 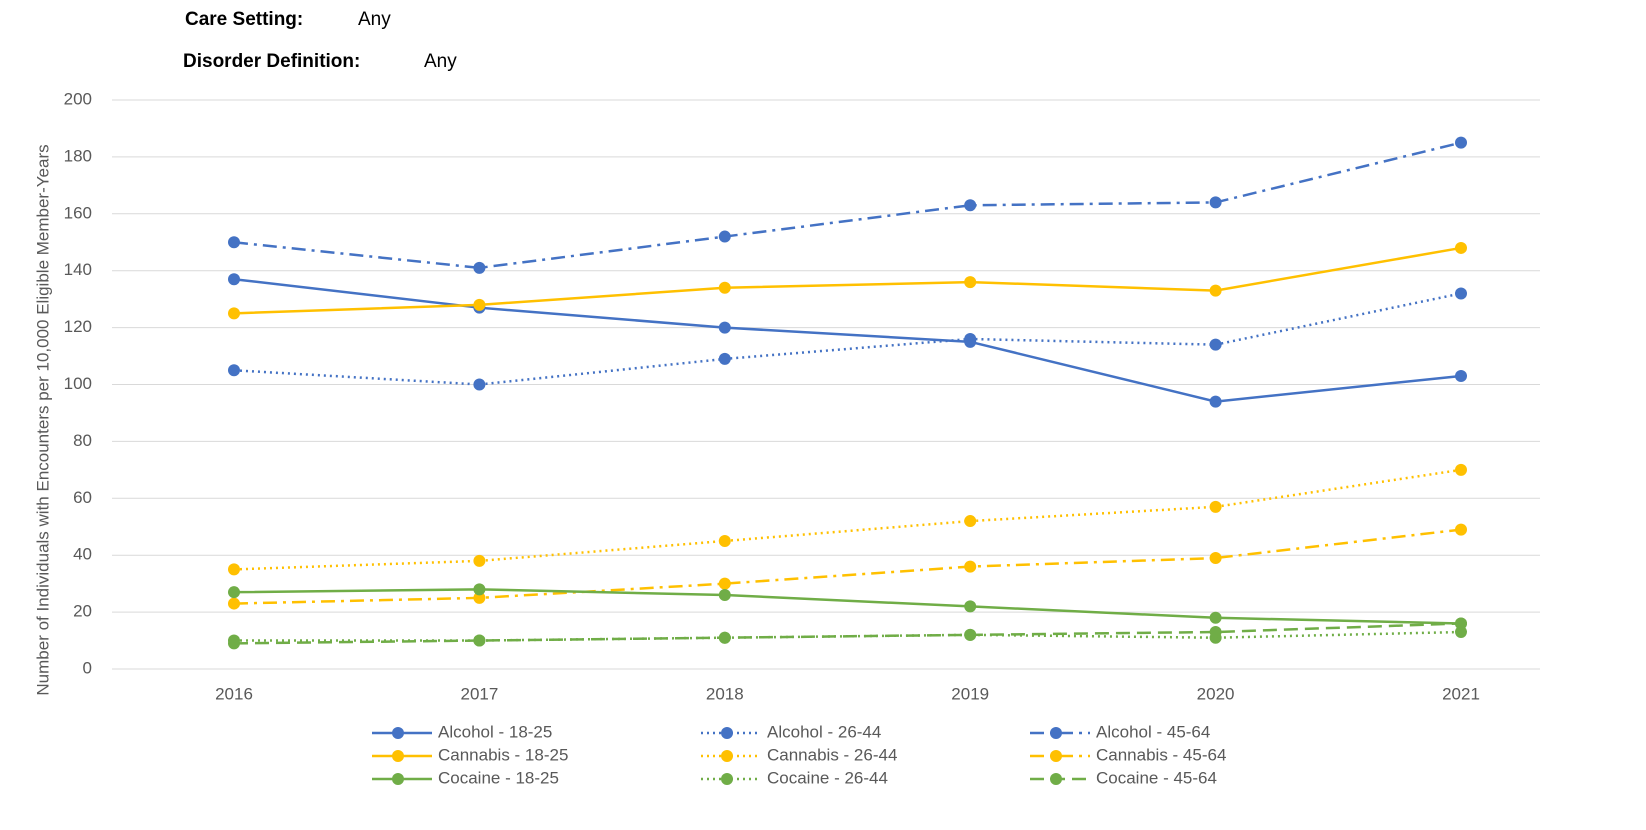 I want to click on y-tick-label: 120, so click(x=78, y=326).